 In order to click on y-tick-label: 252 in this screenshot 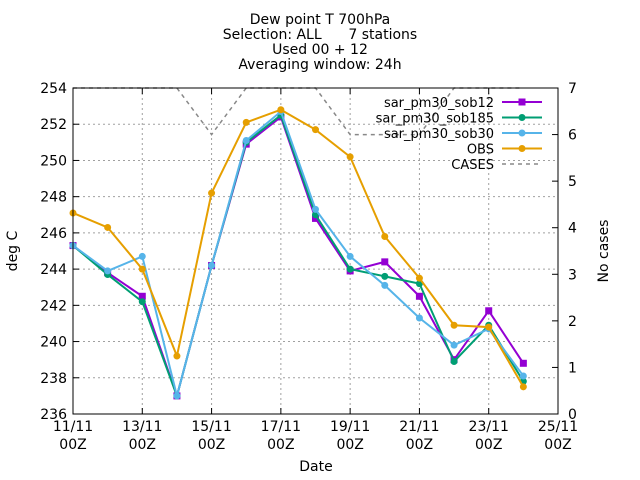, I will do `click(53, 125)`.